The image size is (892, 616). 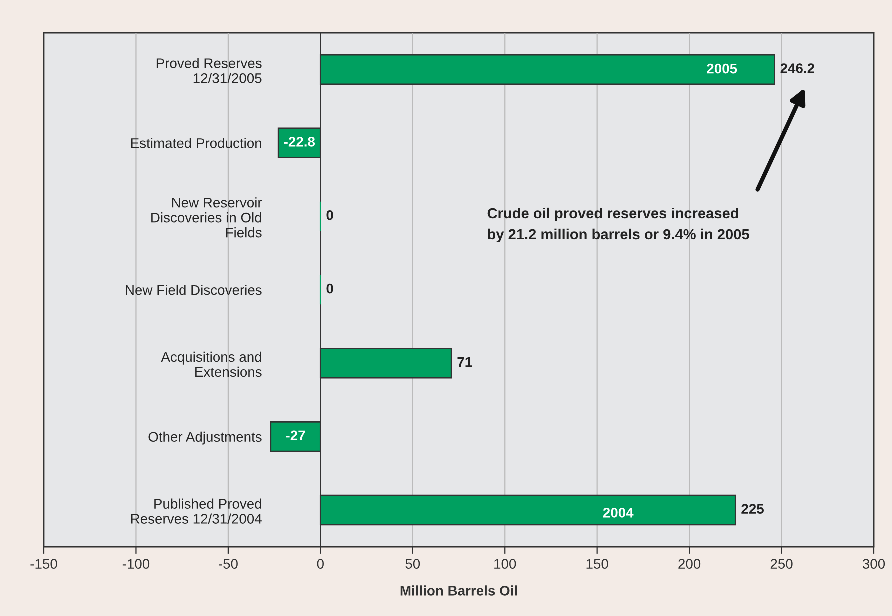 I want to click on x-tick-label: 150, so click(x=597, y=564).